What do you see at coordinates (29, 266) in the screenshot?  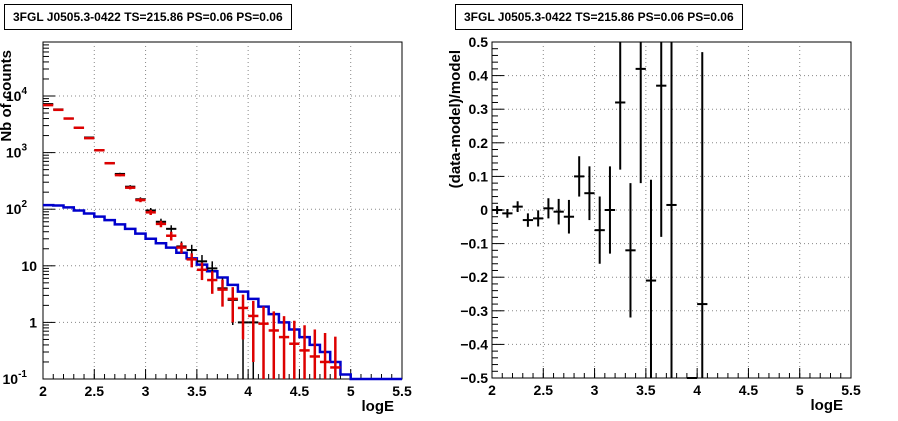 I see `y-tick-label: 10` at bounding box center [29, 266].